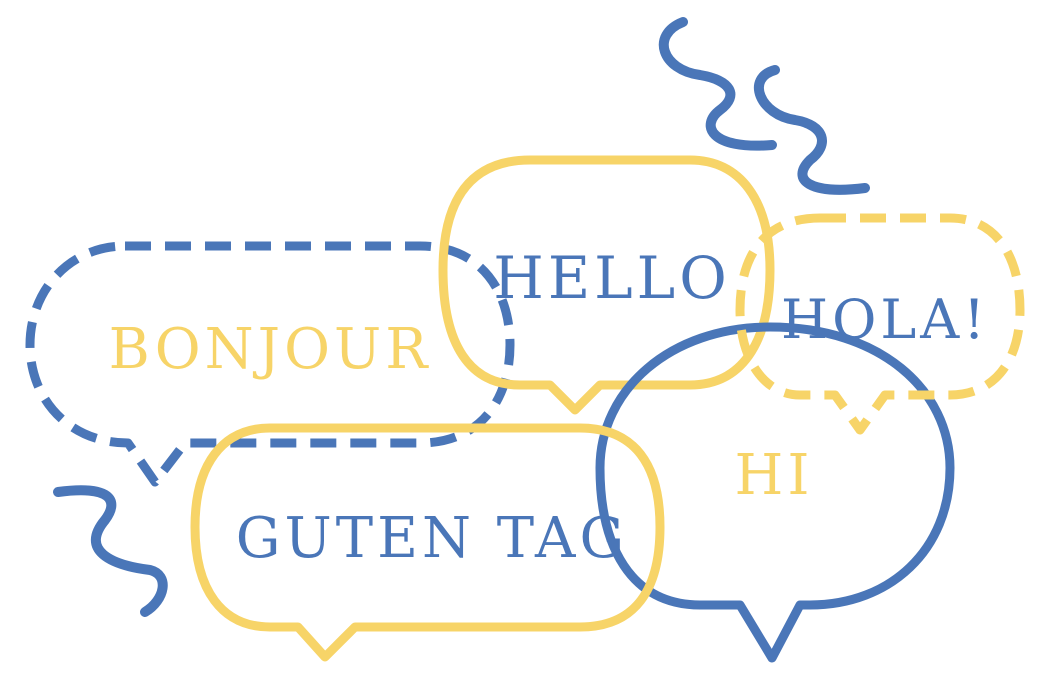  I want to click on squiggle-decoration-top-left, so click(717, 84).